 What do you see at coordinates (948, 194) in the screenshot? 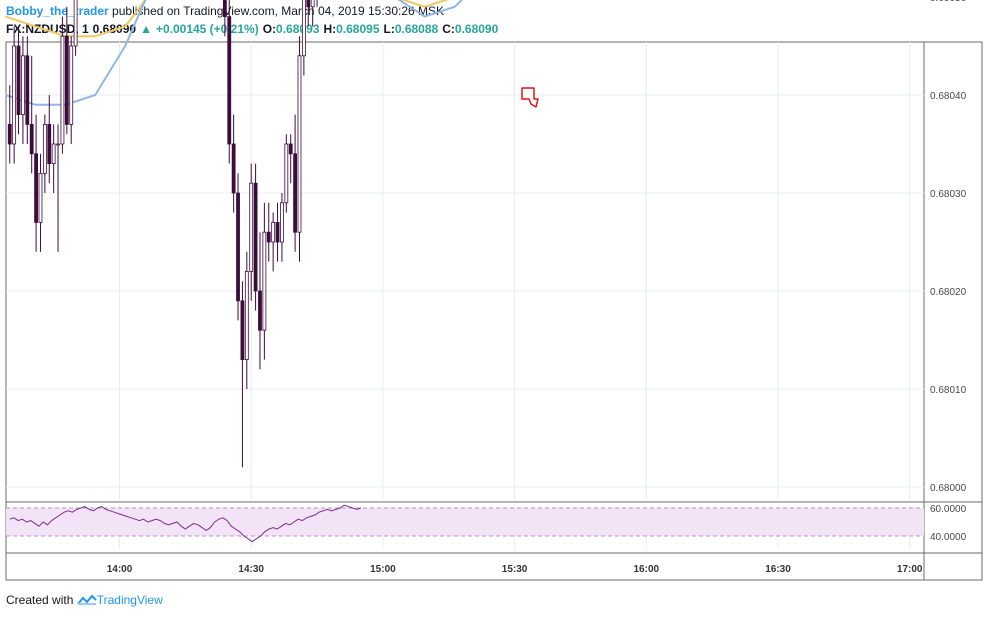
I see `price-tick-label: 0.68030` at bounding box center [948, 194].